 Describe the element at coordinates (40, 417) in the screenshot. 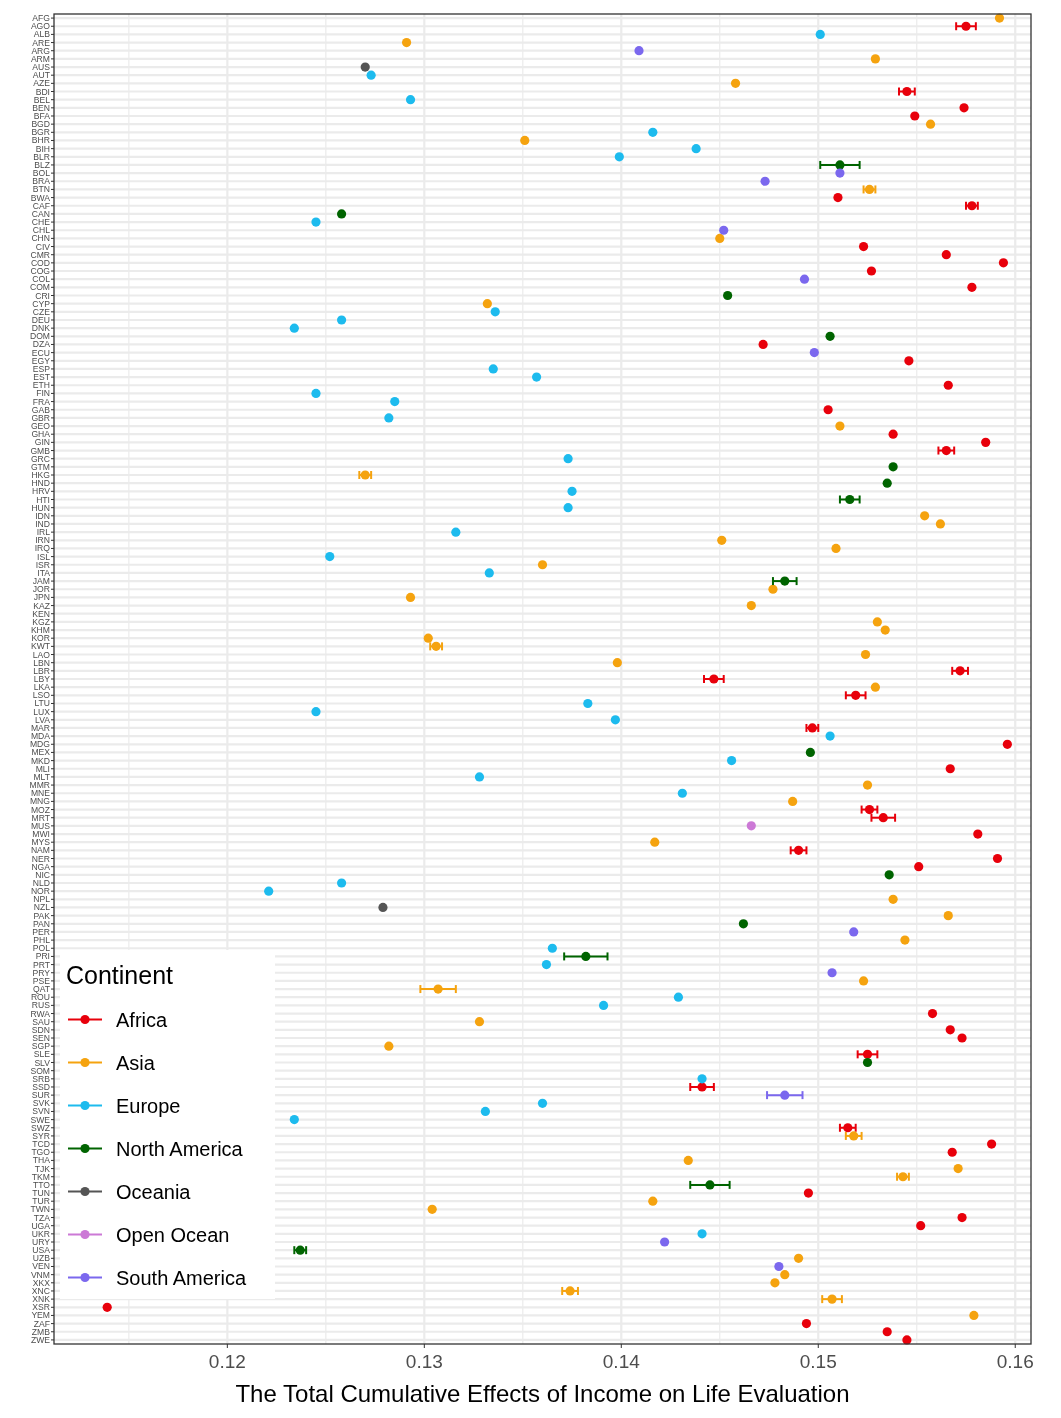

I see `y-tick-label: GBR` at that location.